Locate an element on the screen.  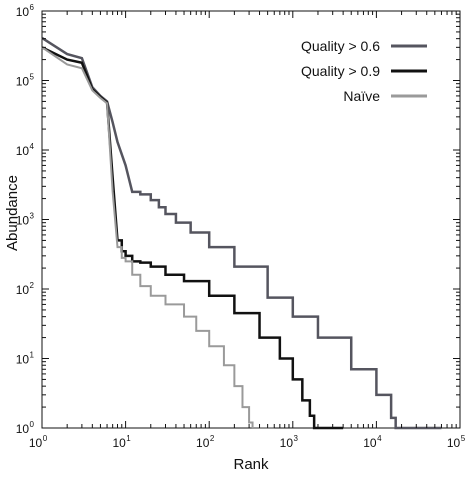
y-axis-label: Abundance is located at coordinates (12, 213).